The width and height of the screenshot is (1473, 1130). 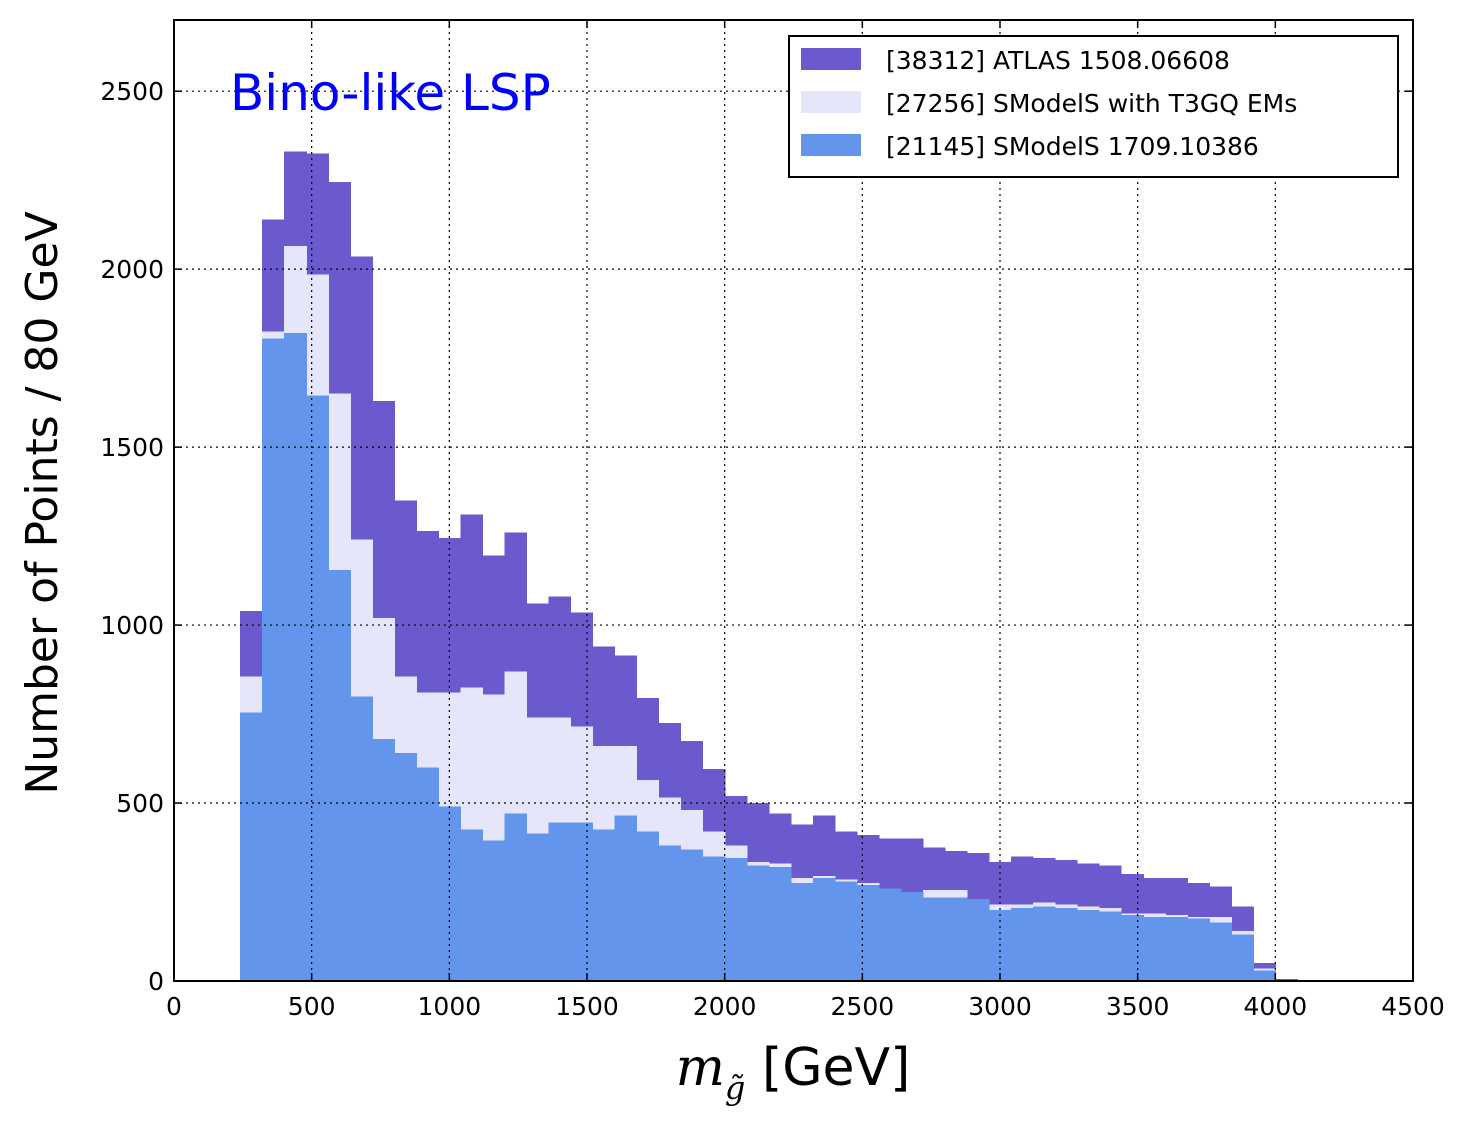 What do you see at coordinates (1276, 1006) in the screenshot?
I see `x-tick-label: 4000` at bounding box center [1276, 1006].